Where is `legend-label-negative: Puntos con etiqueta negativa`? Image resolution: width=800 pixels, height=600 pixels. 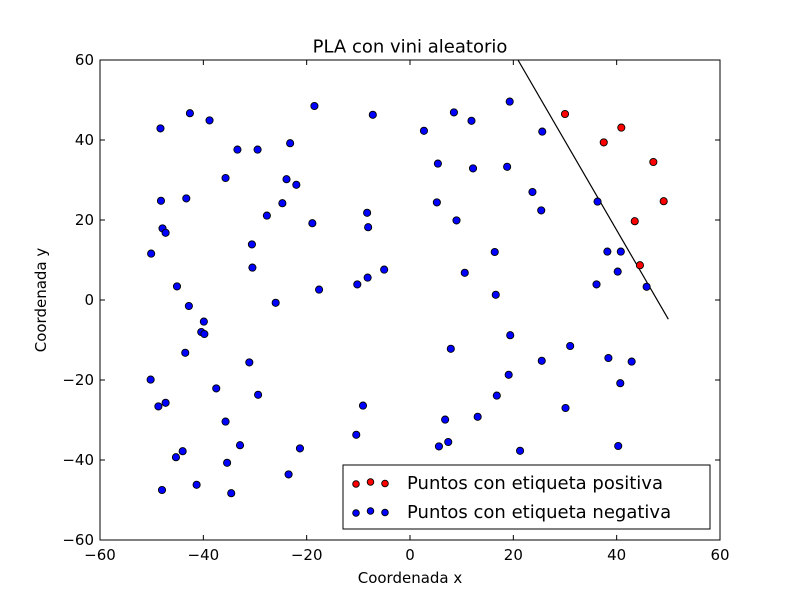
legend-label-negative: Puntos con etiqueta negativa is located at coordinates (539, 512).